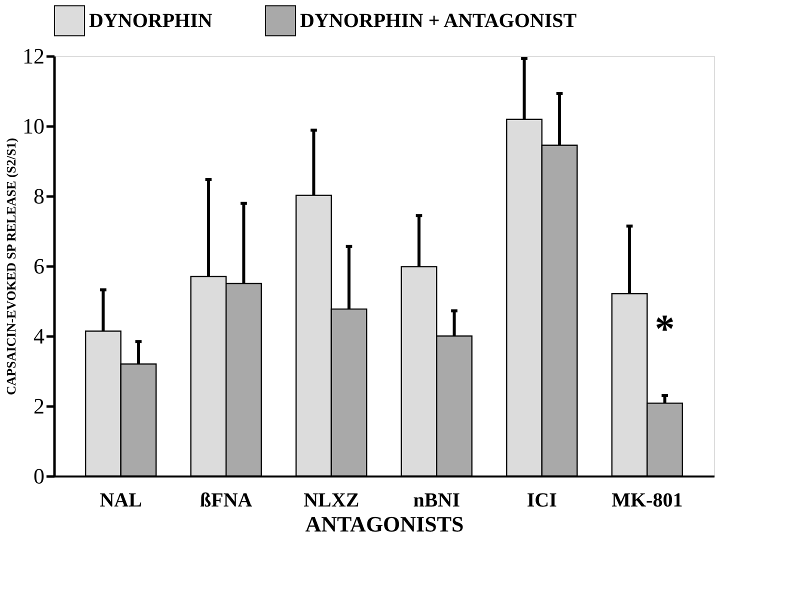 The image size is (811, 611). I want to click on x-axis-title: ANTAGONISTS, so click(384, 524).